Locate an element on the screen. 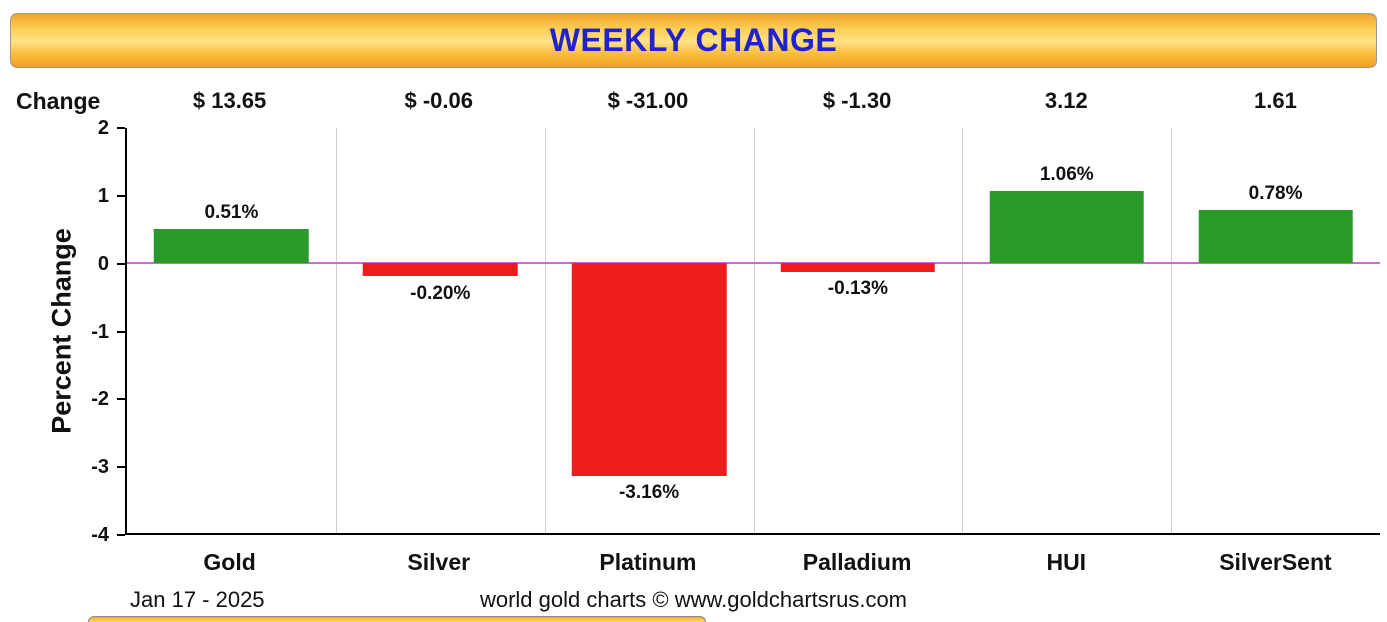  title-banner: WEEKLY CHANGE is located at coordinates (693, 40).